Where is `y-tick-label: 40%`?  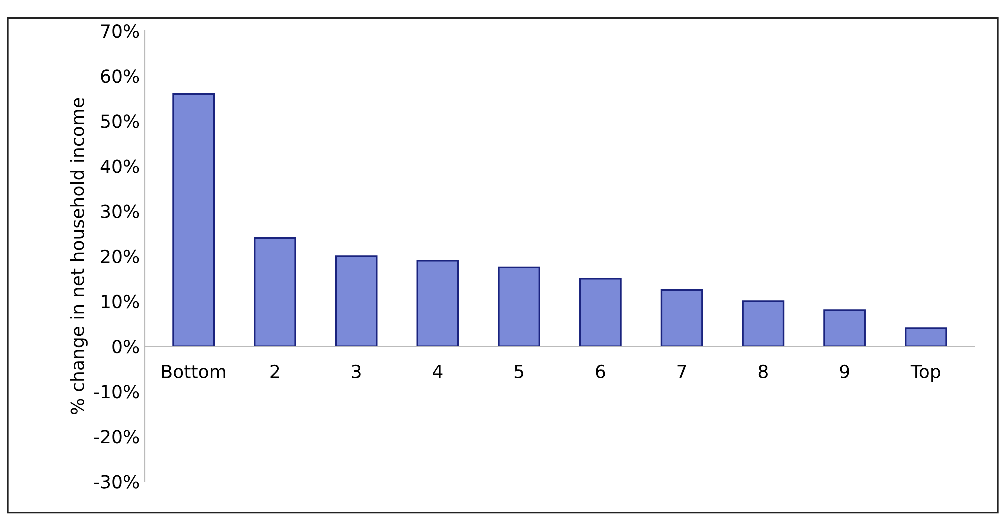
y-tick-label: 40% is located at coordinates (120, 167).